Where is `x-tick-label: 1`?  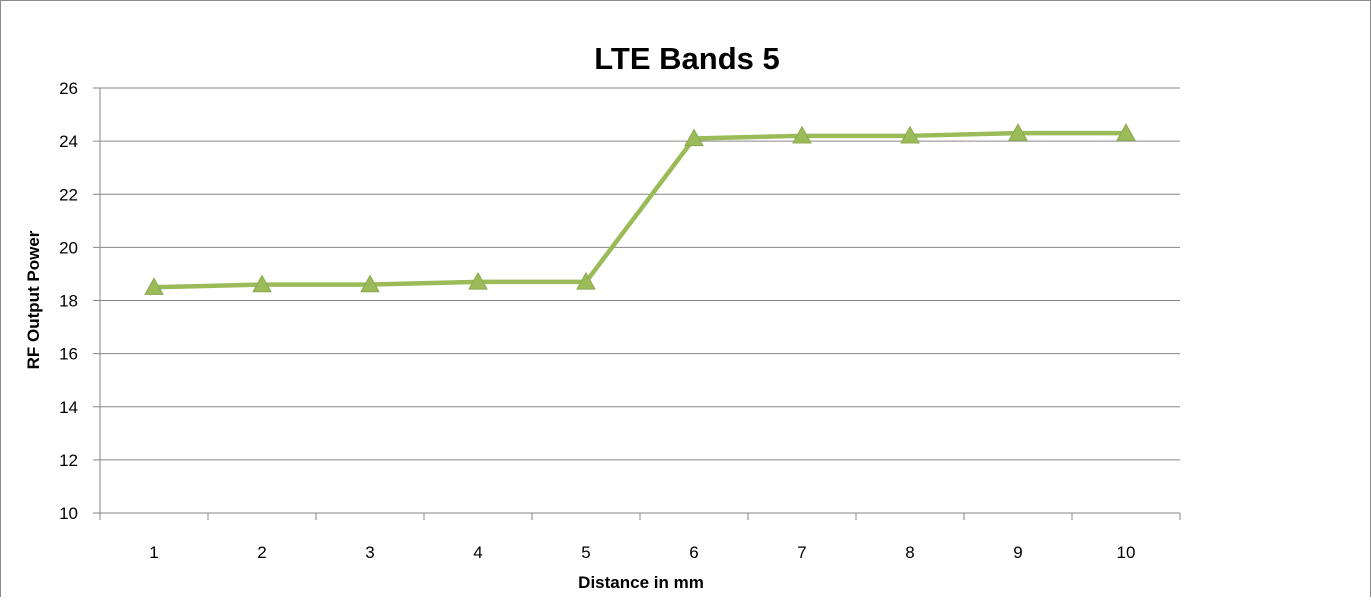
x-tick-label: 1 is located at coordinates (153, 552).